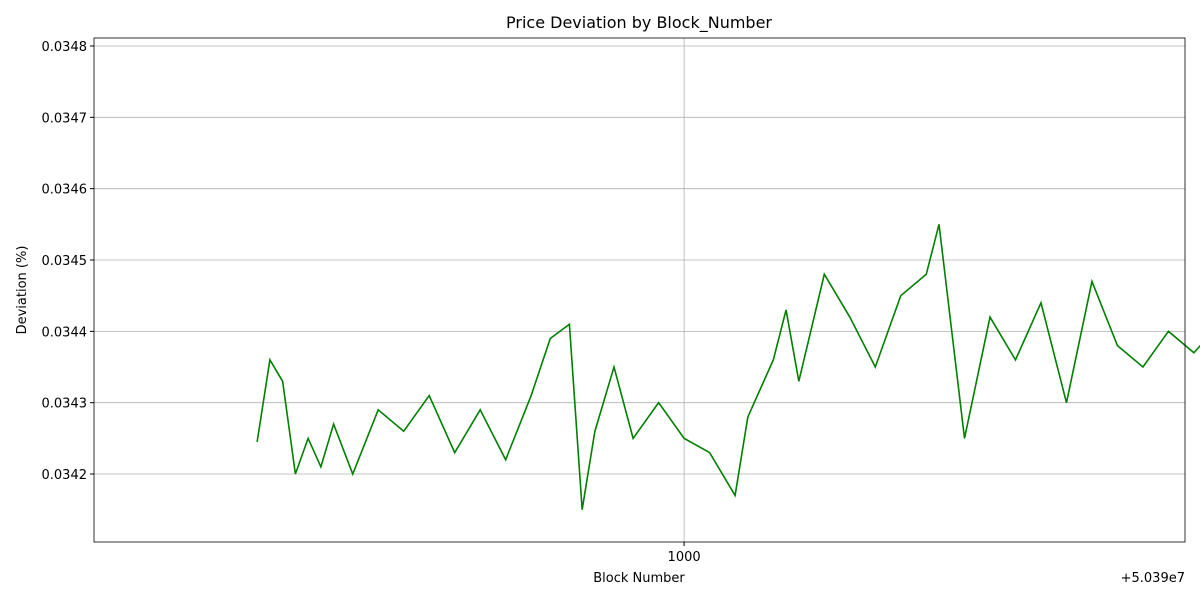  Describe the element at coordinates (65, 404) in the screenshot. I see `y-tick-label: 0.0343` at that location.